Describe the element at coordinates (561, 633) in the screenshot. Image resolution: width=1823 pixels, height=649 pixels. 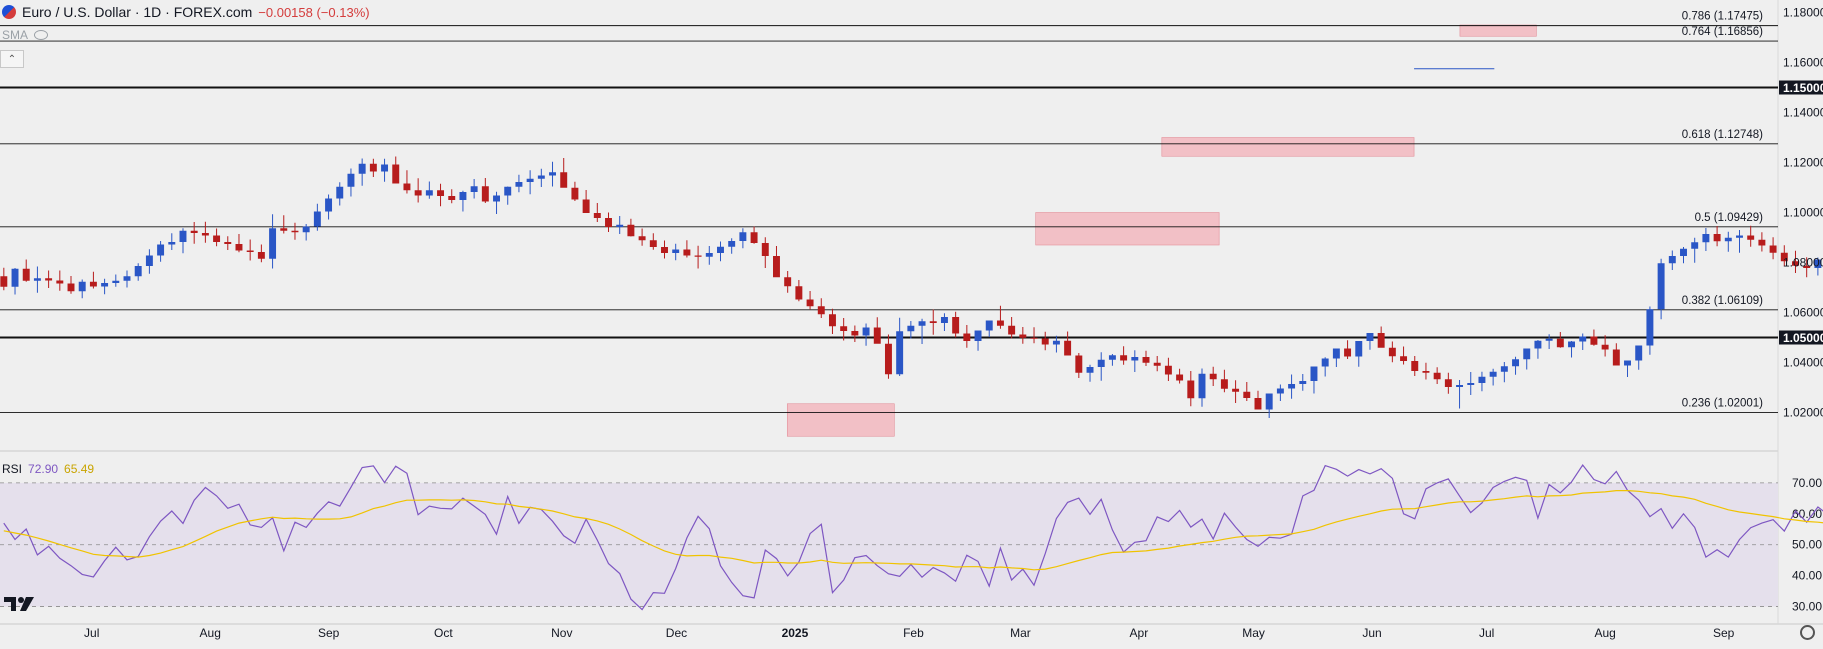
I see `time-axis-tick: Nov` at that location.